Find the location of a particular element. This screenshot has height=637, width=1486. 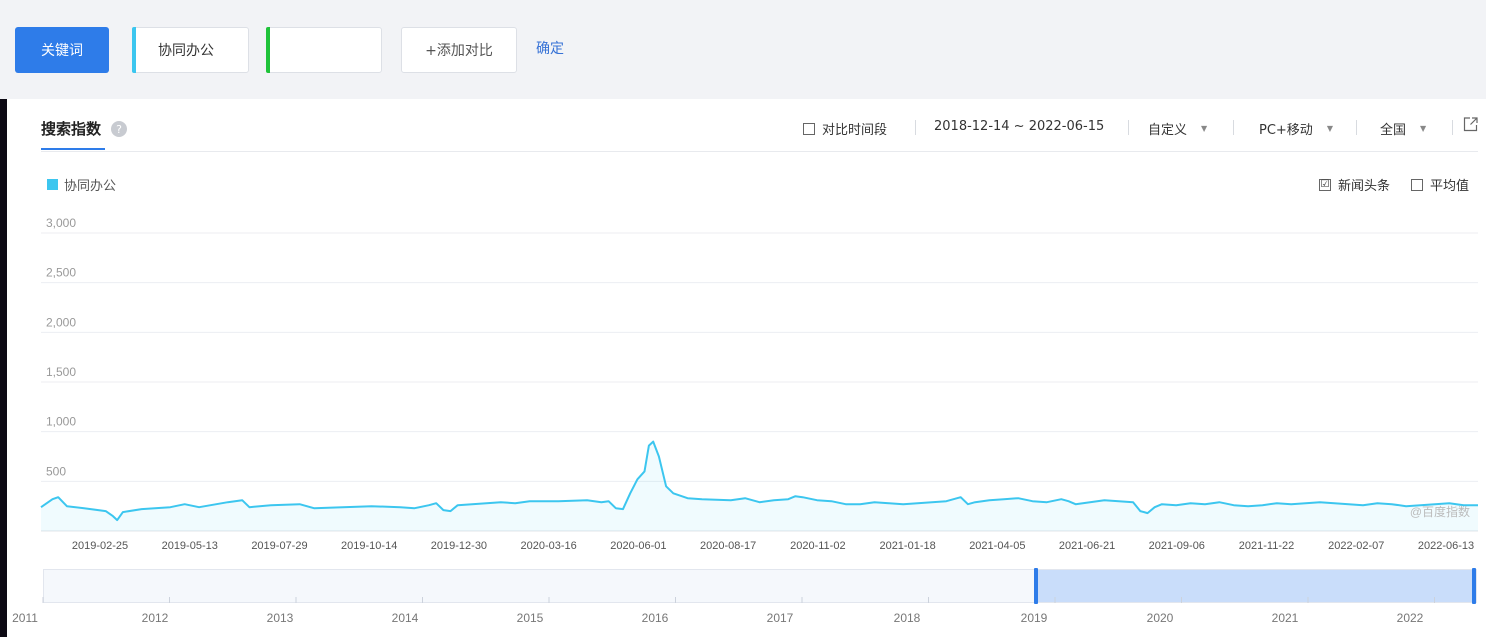

region-label: 全国 is located at coordinates (1393, 130).